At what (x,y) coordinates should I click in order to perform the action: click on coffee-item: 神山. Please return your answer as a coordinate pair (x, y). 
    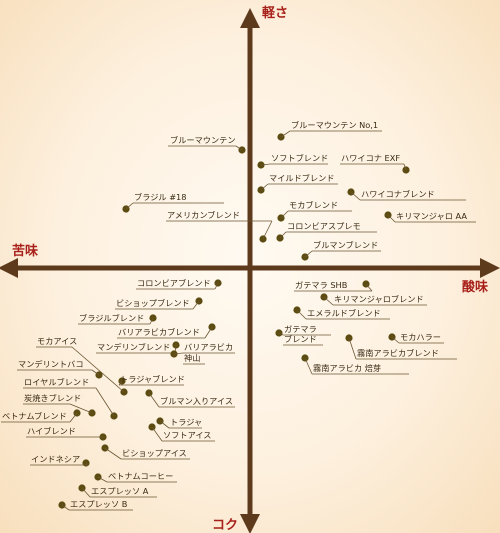
    Looking at the image, I should click on (194, 359).